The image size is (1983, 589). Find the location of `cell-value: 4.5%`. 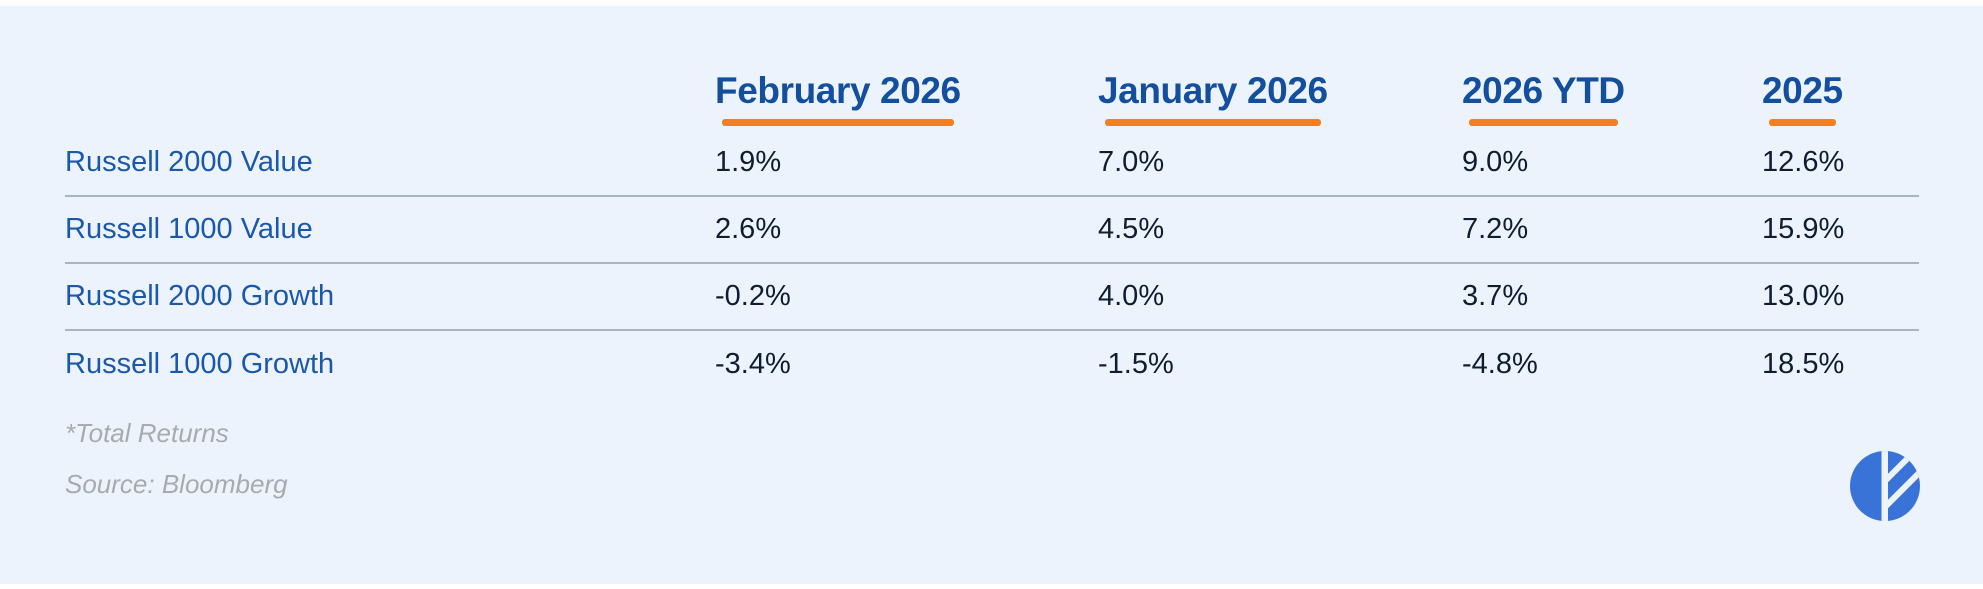

cell-value: 4.5% is located at coordinates (1131, 229).